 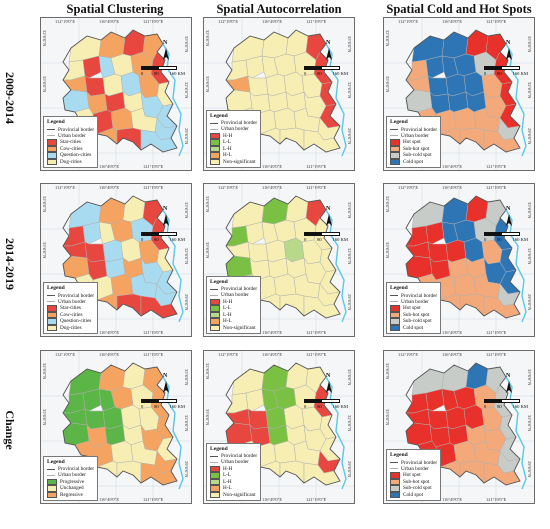 What do you see at coordinates (413, 155) in the screenshot?
I see `legend-item: Sub-cold spot` at bounding box center [413, 155].